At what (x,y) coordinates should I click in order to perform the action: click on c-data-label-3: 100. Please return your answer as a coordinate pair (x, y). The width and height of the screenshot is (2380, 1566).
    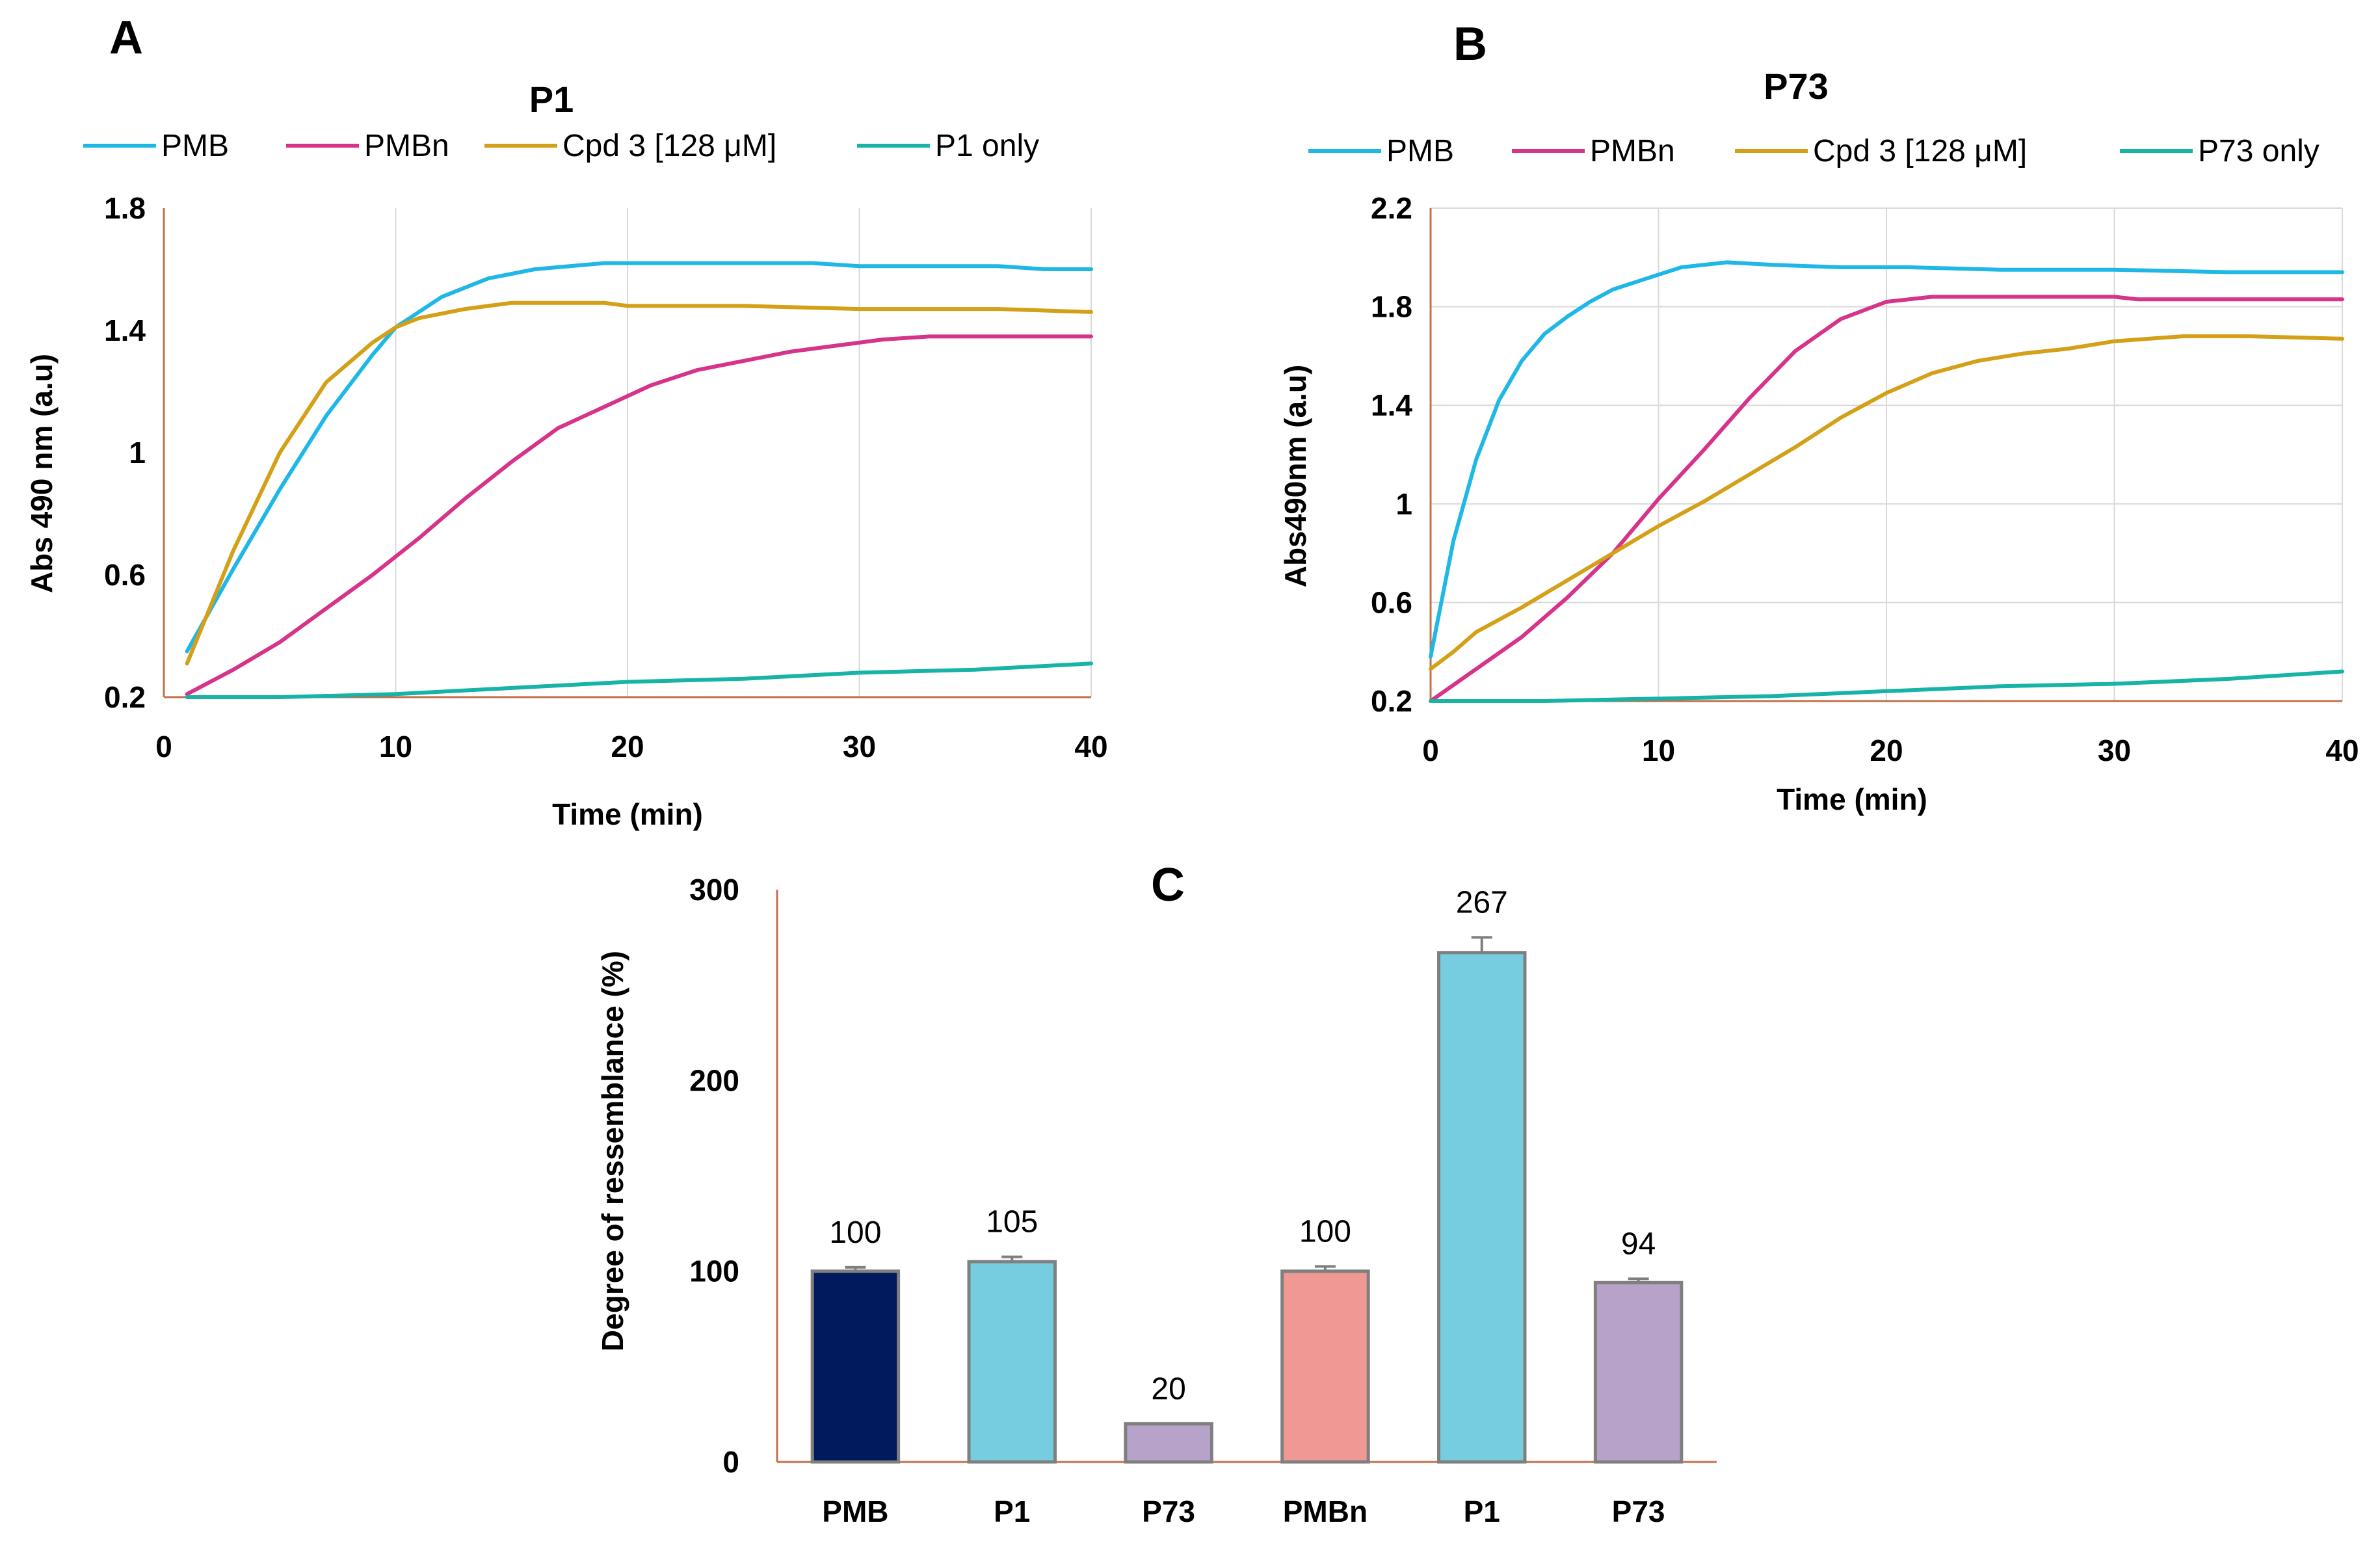
    Looking at the image, I should click on (1325, 1231).